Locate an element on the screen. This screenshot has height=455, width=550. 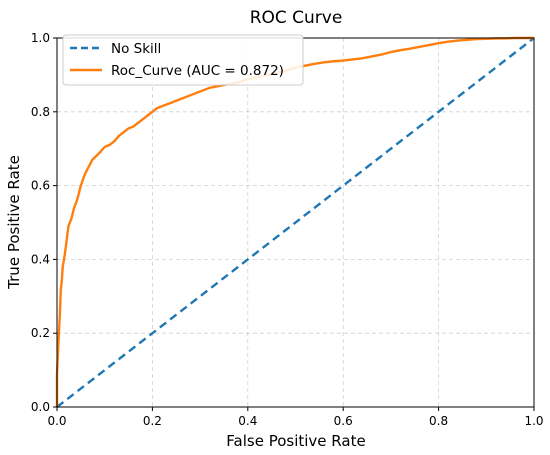
legend: No Skill Roc_Curve (AUC = 0.872) is located at coordinates (183, 60).